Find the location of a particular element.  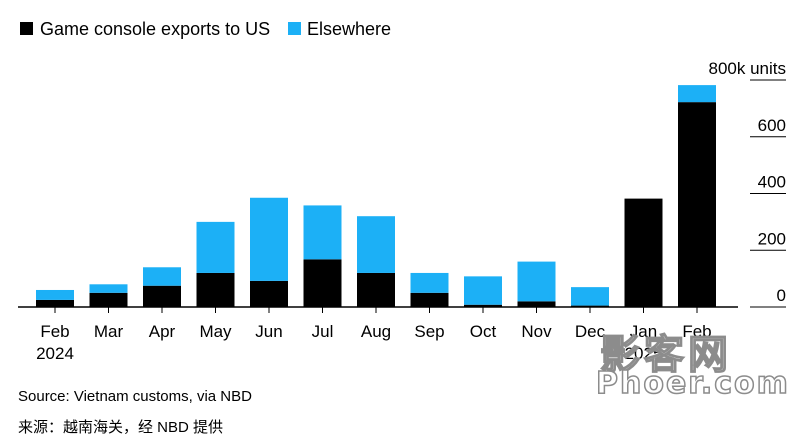

source-note: Source: Vietnam customs, via NBD is located at coordinates (135, 396).